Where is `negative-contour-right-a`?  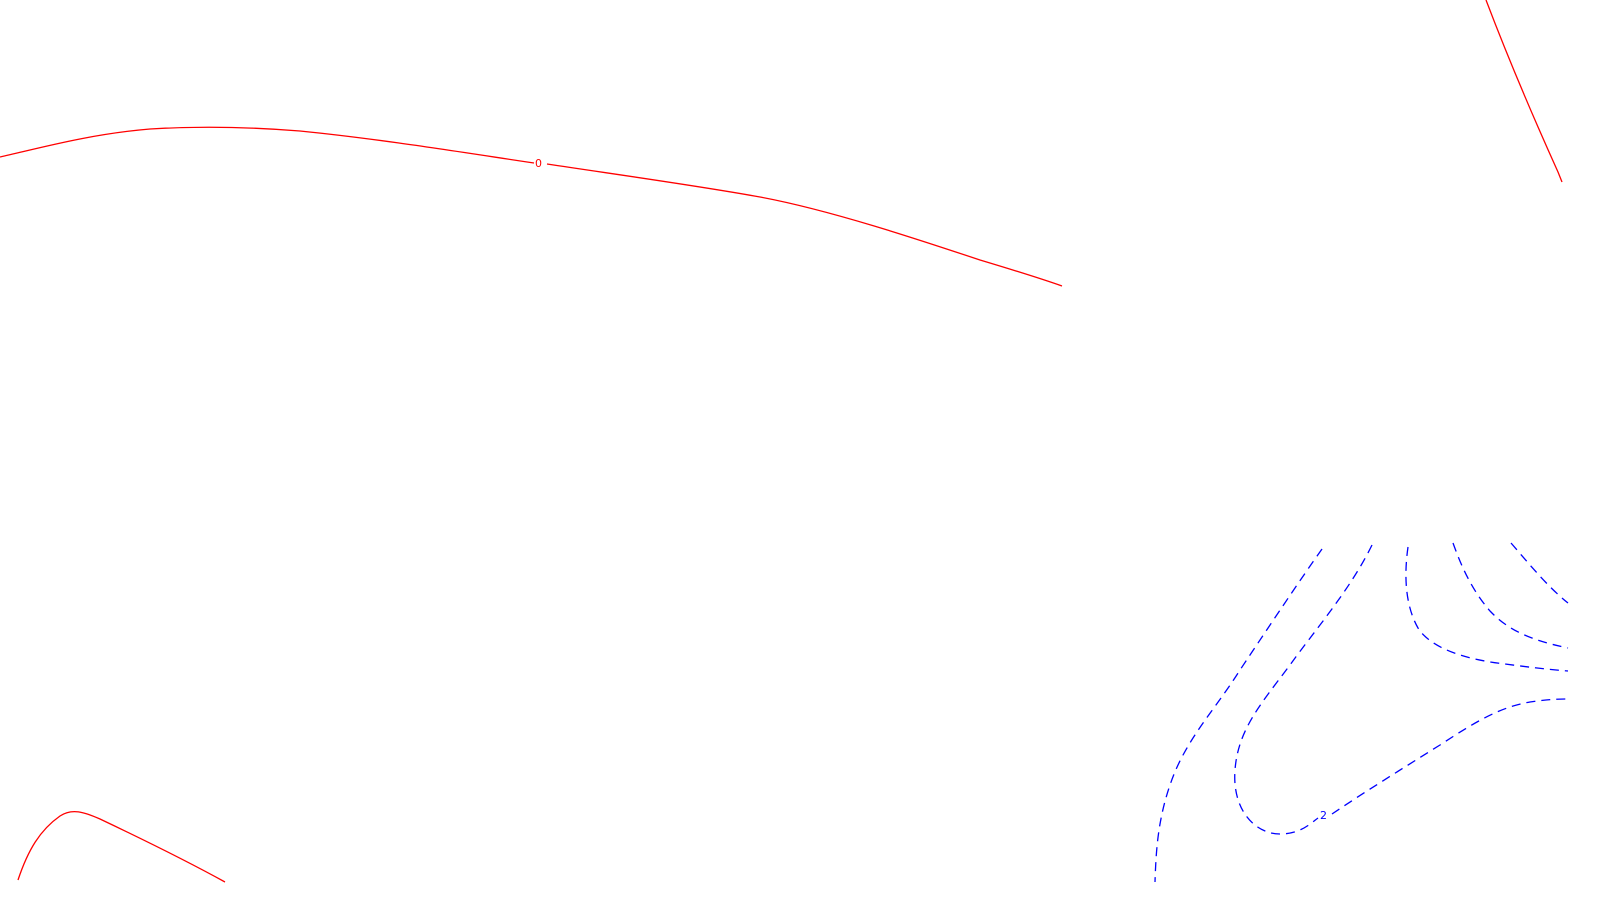
negative-contour-right-a is located at coordinates (1510, 595).